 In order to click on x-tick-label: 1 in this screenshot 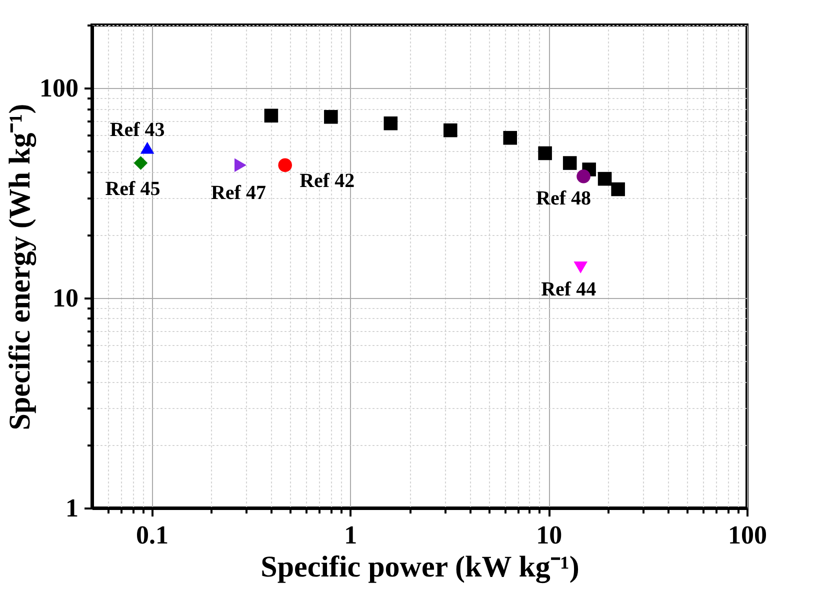, I will do `click(351, 535)`.